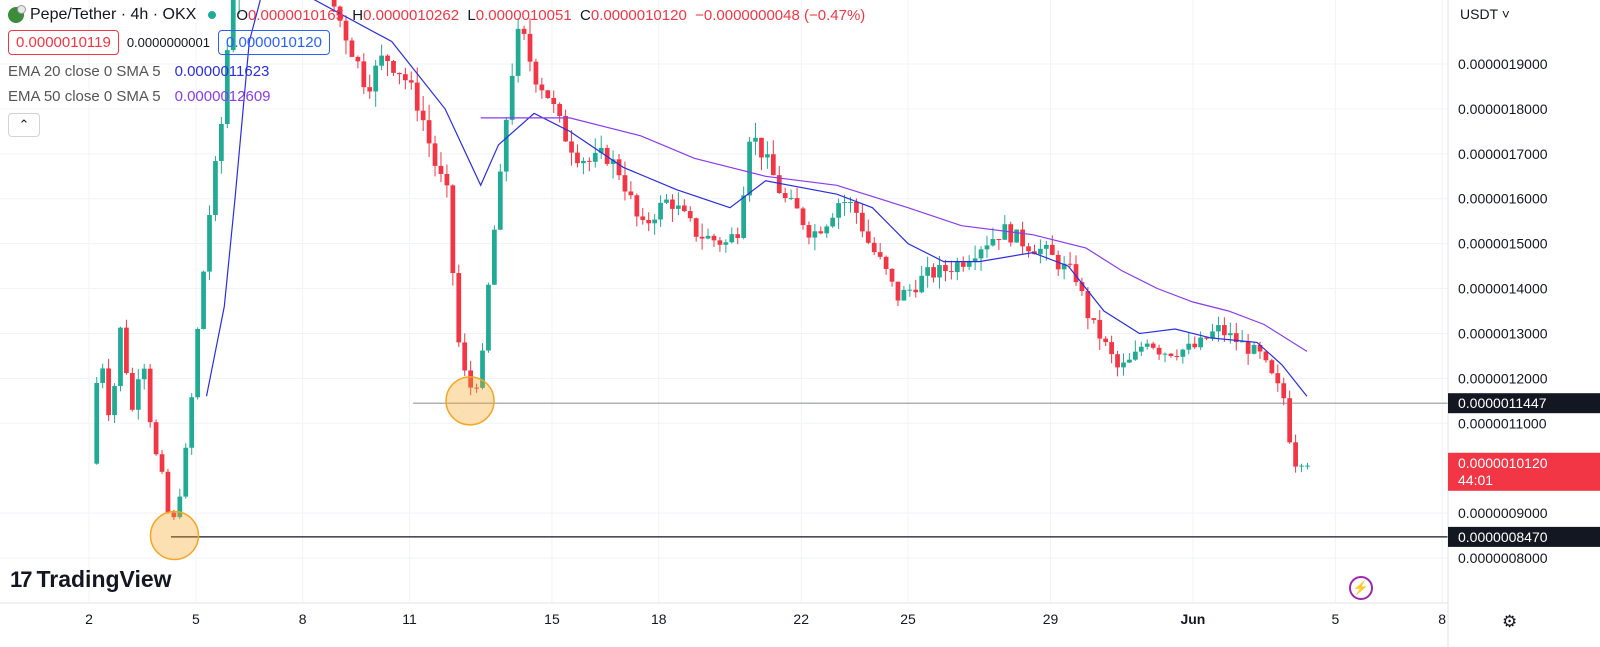  I want to click on time-tick-label: 18, so click(659, 619).